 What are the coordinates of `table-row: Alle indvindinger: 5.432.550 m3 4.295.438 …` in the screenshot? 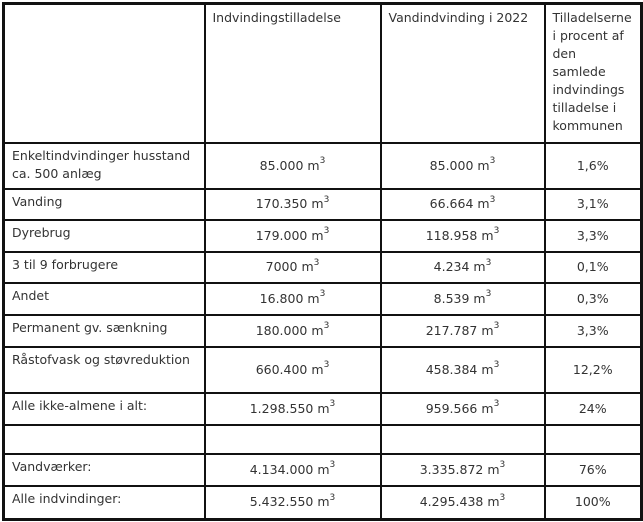 It's located at (322, 502).